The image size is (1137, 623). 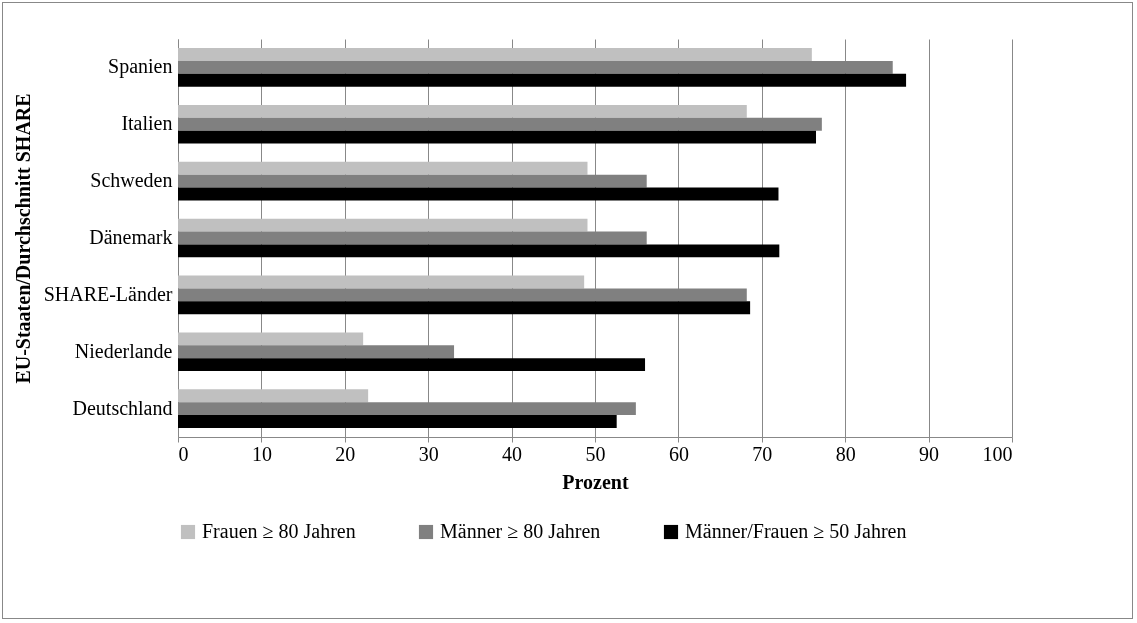 I want to click on y-tick-label: SHARE-Länder, so click(x=108, y=293).